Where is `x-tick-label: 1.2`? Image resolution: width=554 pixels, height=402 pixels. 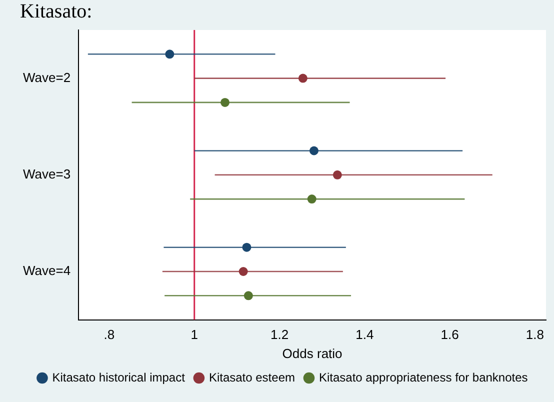 x-tick-label: 1.2 is located at coordinates (279, 334).